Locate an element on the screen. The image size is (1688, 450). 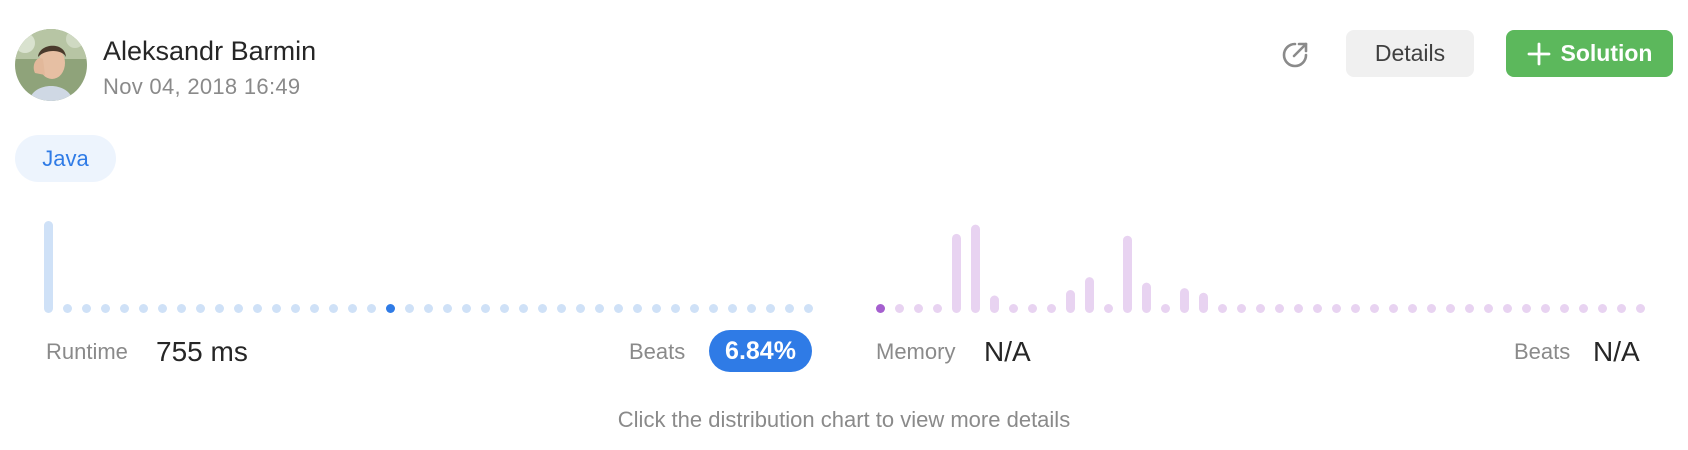
runtime-value: 755 ms is located at coordinates (202, 351).